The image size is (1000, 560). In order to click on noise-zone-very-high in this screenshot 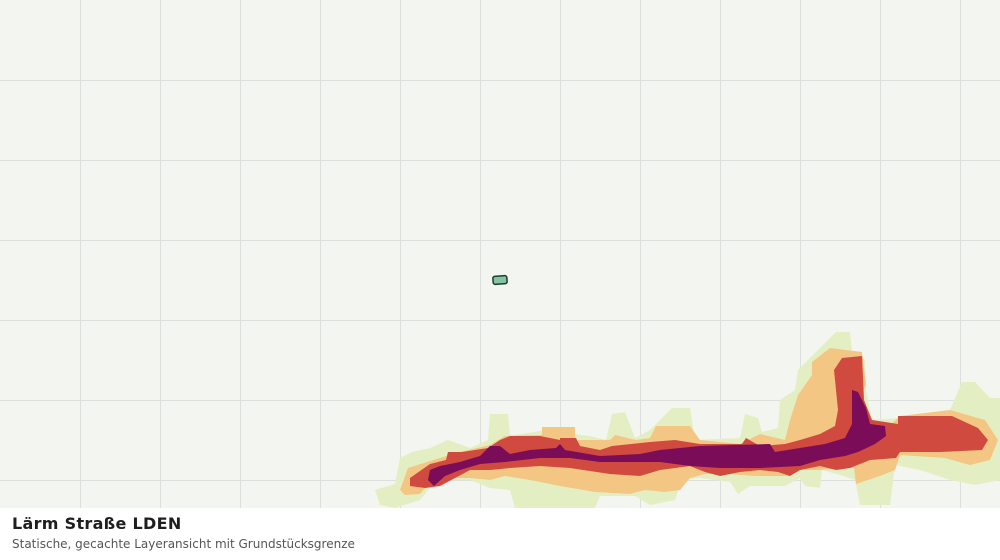, I will do `click(657, 438)`.